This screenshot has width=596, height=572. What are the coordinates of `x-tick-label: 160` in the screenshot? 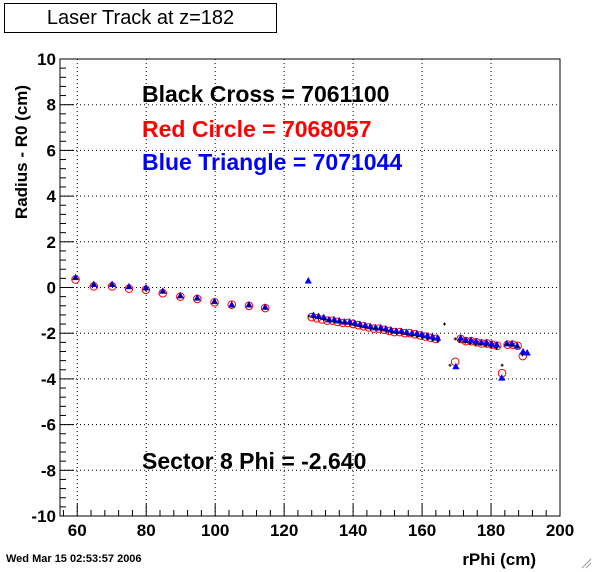 It's located at (422, 530).